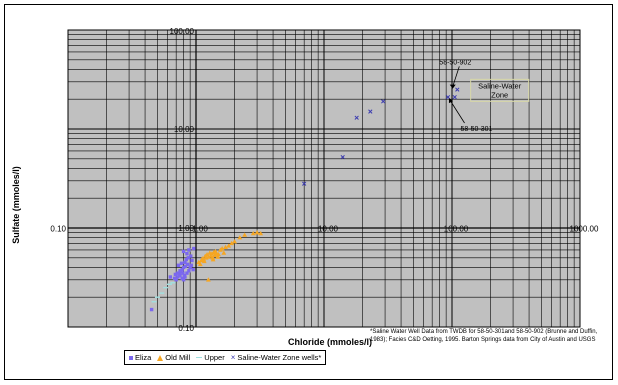  I want to click on legend-item-saline: × Saline-Water Zone wells*, so click(276, 357).